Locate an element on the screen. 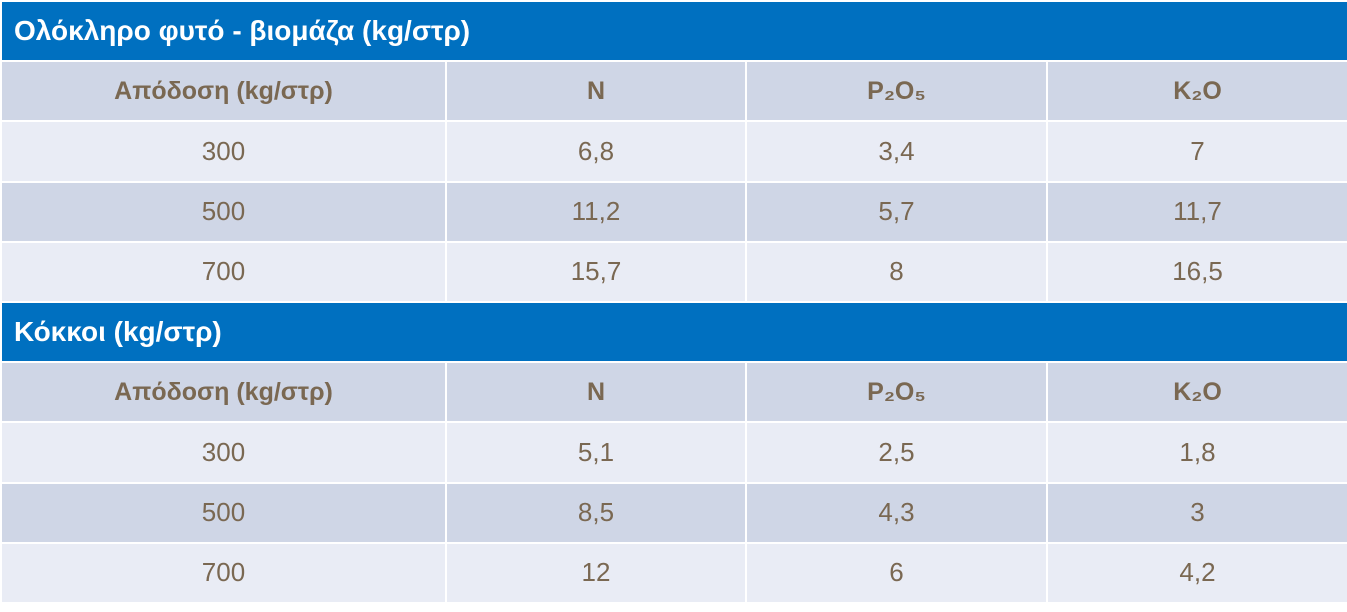 Image resolution: width=1347 pixels, height=612 pixels. data-row: 500 8,5 4,3 3 is located at coordinates (674, 512).